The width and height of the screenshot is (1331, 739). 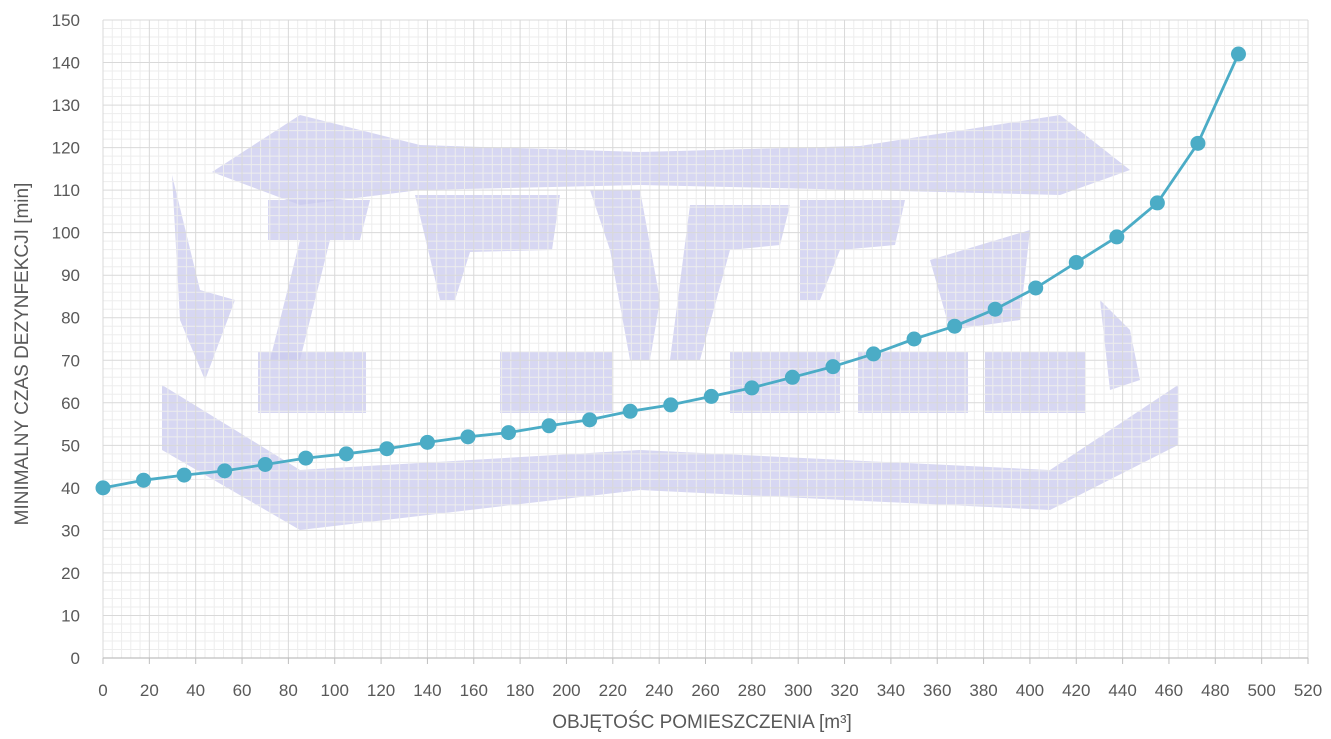 I want to click on x-tick-label: 400, so click(x=1030, y=690).